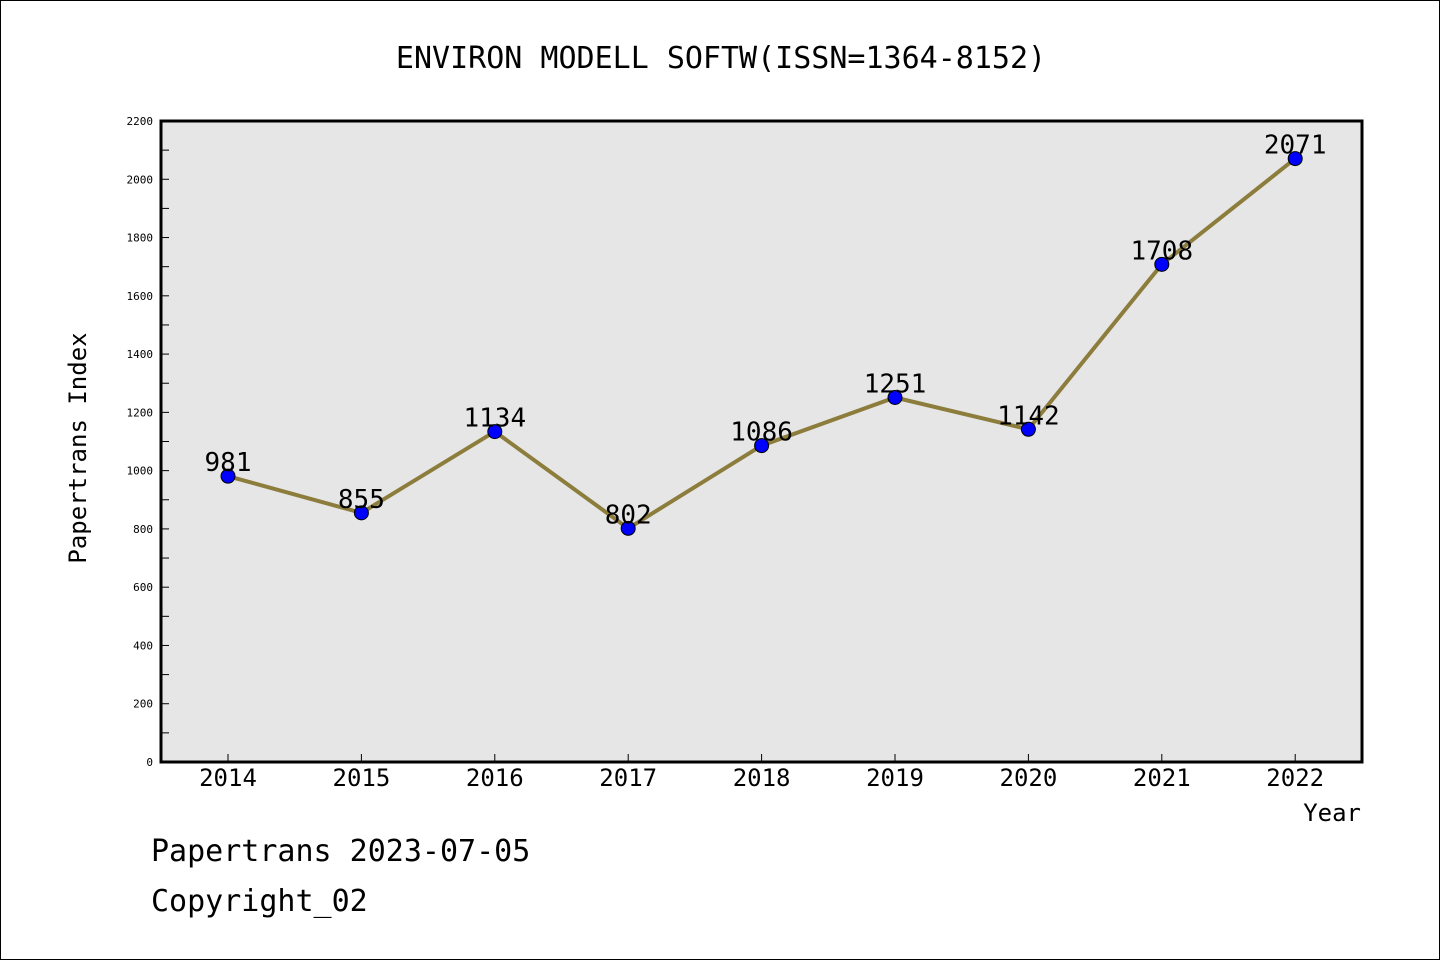  I want to click on data-label: 1086, so click(761, 433).